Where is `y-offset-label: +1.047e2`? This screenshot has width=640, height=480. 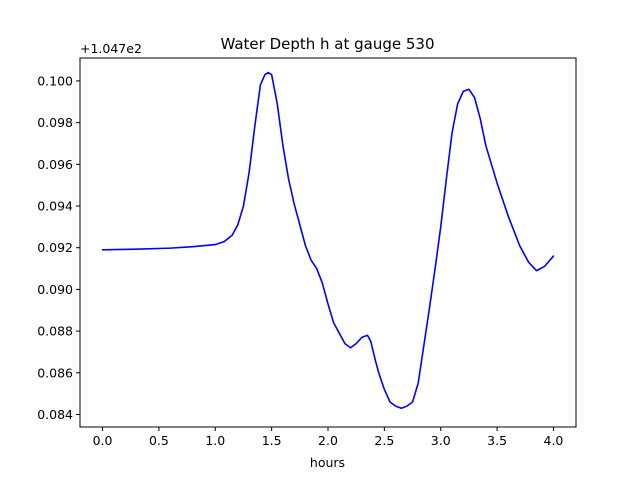 y-offset-label: +1.047e2 is located at coordinates (111, 48).